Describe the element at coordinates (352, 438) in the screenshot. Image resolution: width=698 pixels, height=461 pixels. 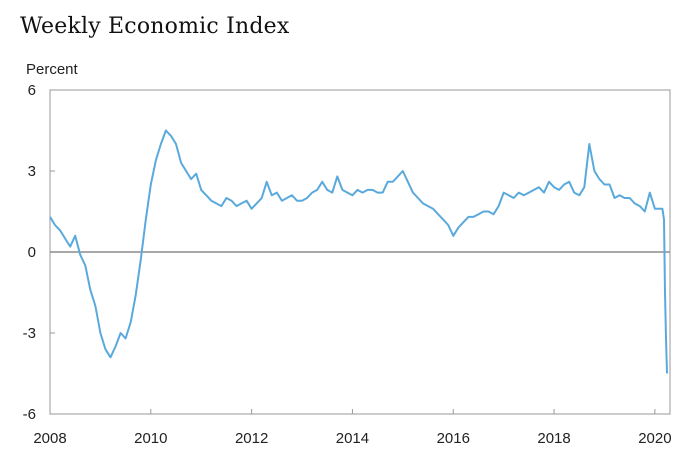
I see `x-tick-label: 2014` at that location.